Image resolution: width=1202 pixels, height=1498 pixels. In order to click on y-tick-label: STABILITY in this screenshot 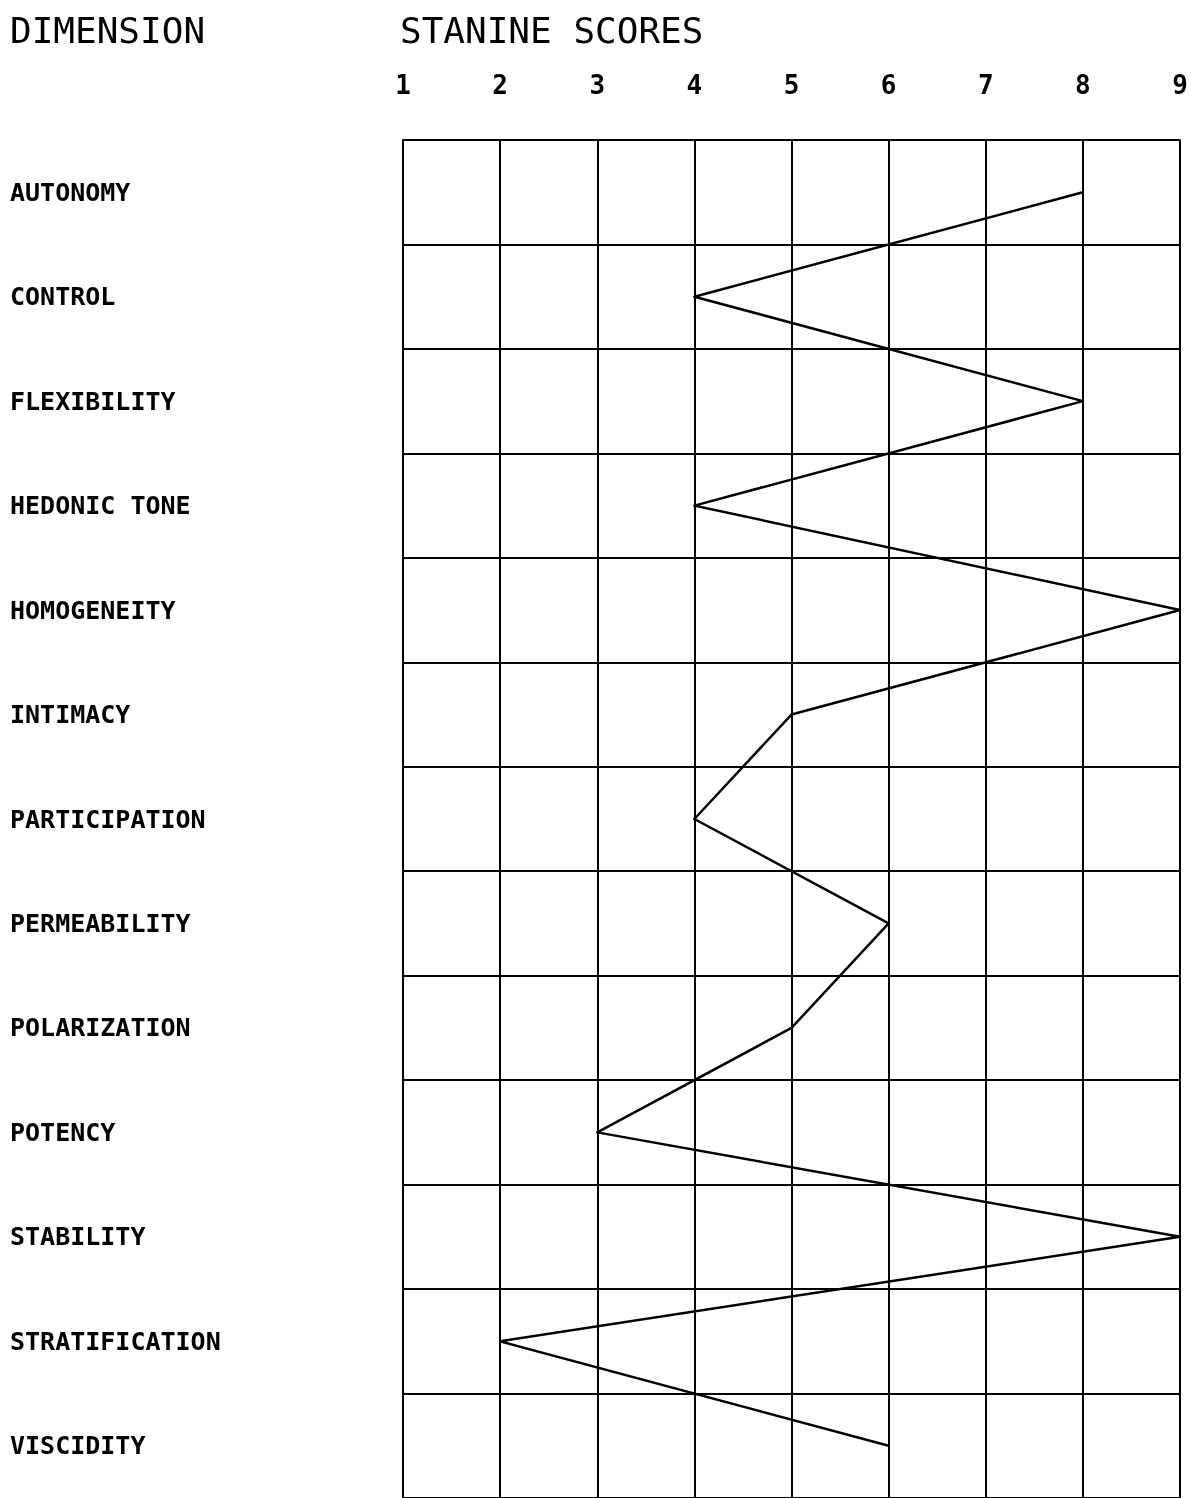, I will do `click(78, 1237)`.